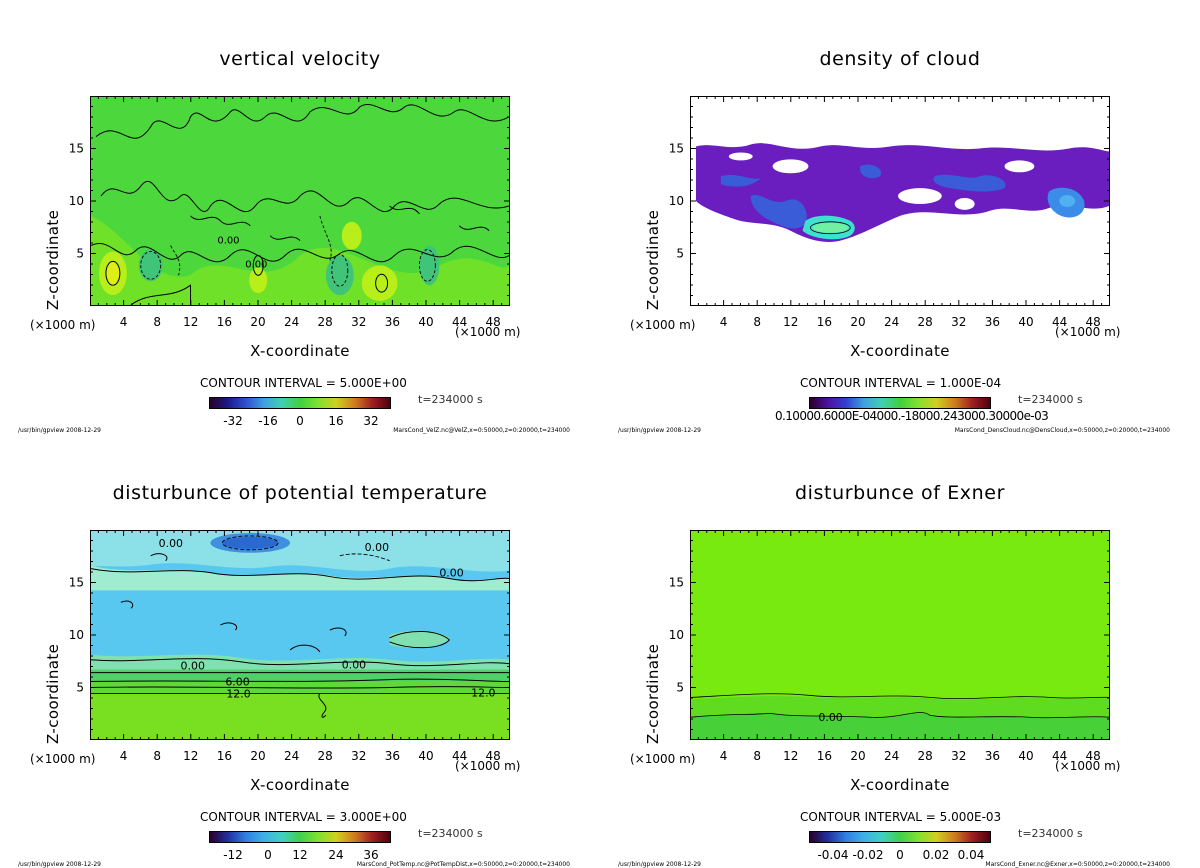  What do you see at coordinates (303, 817) in the screenshot?
I see `contour-interval: CONTOUR INTERVAL = 3.000E+00` at bounding box center [303, 817].